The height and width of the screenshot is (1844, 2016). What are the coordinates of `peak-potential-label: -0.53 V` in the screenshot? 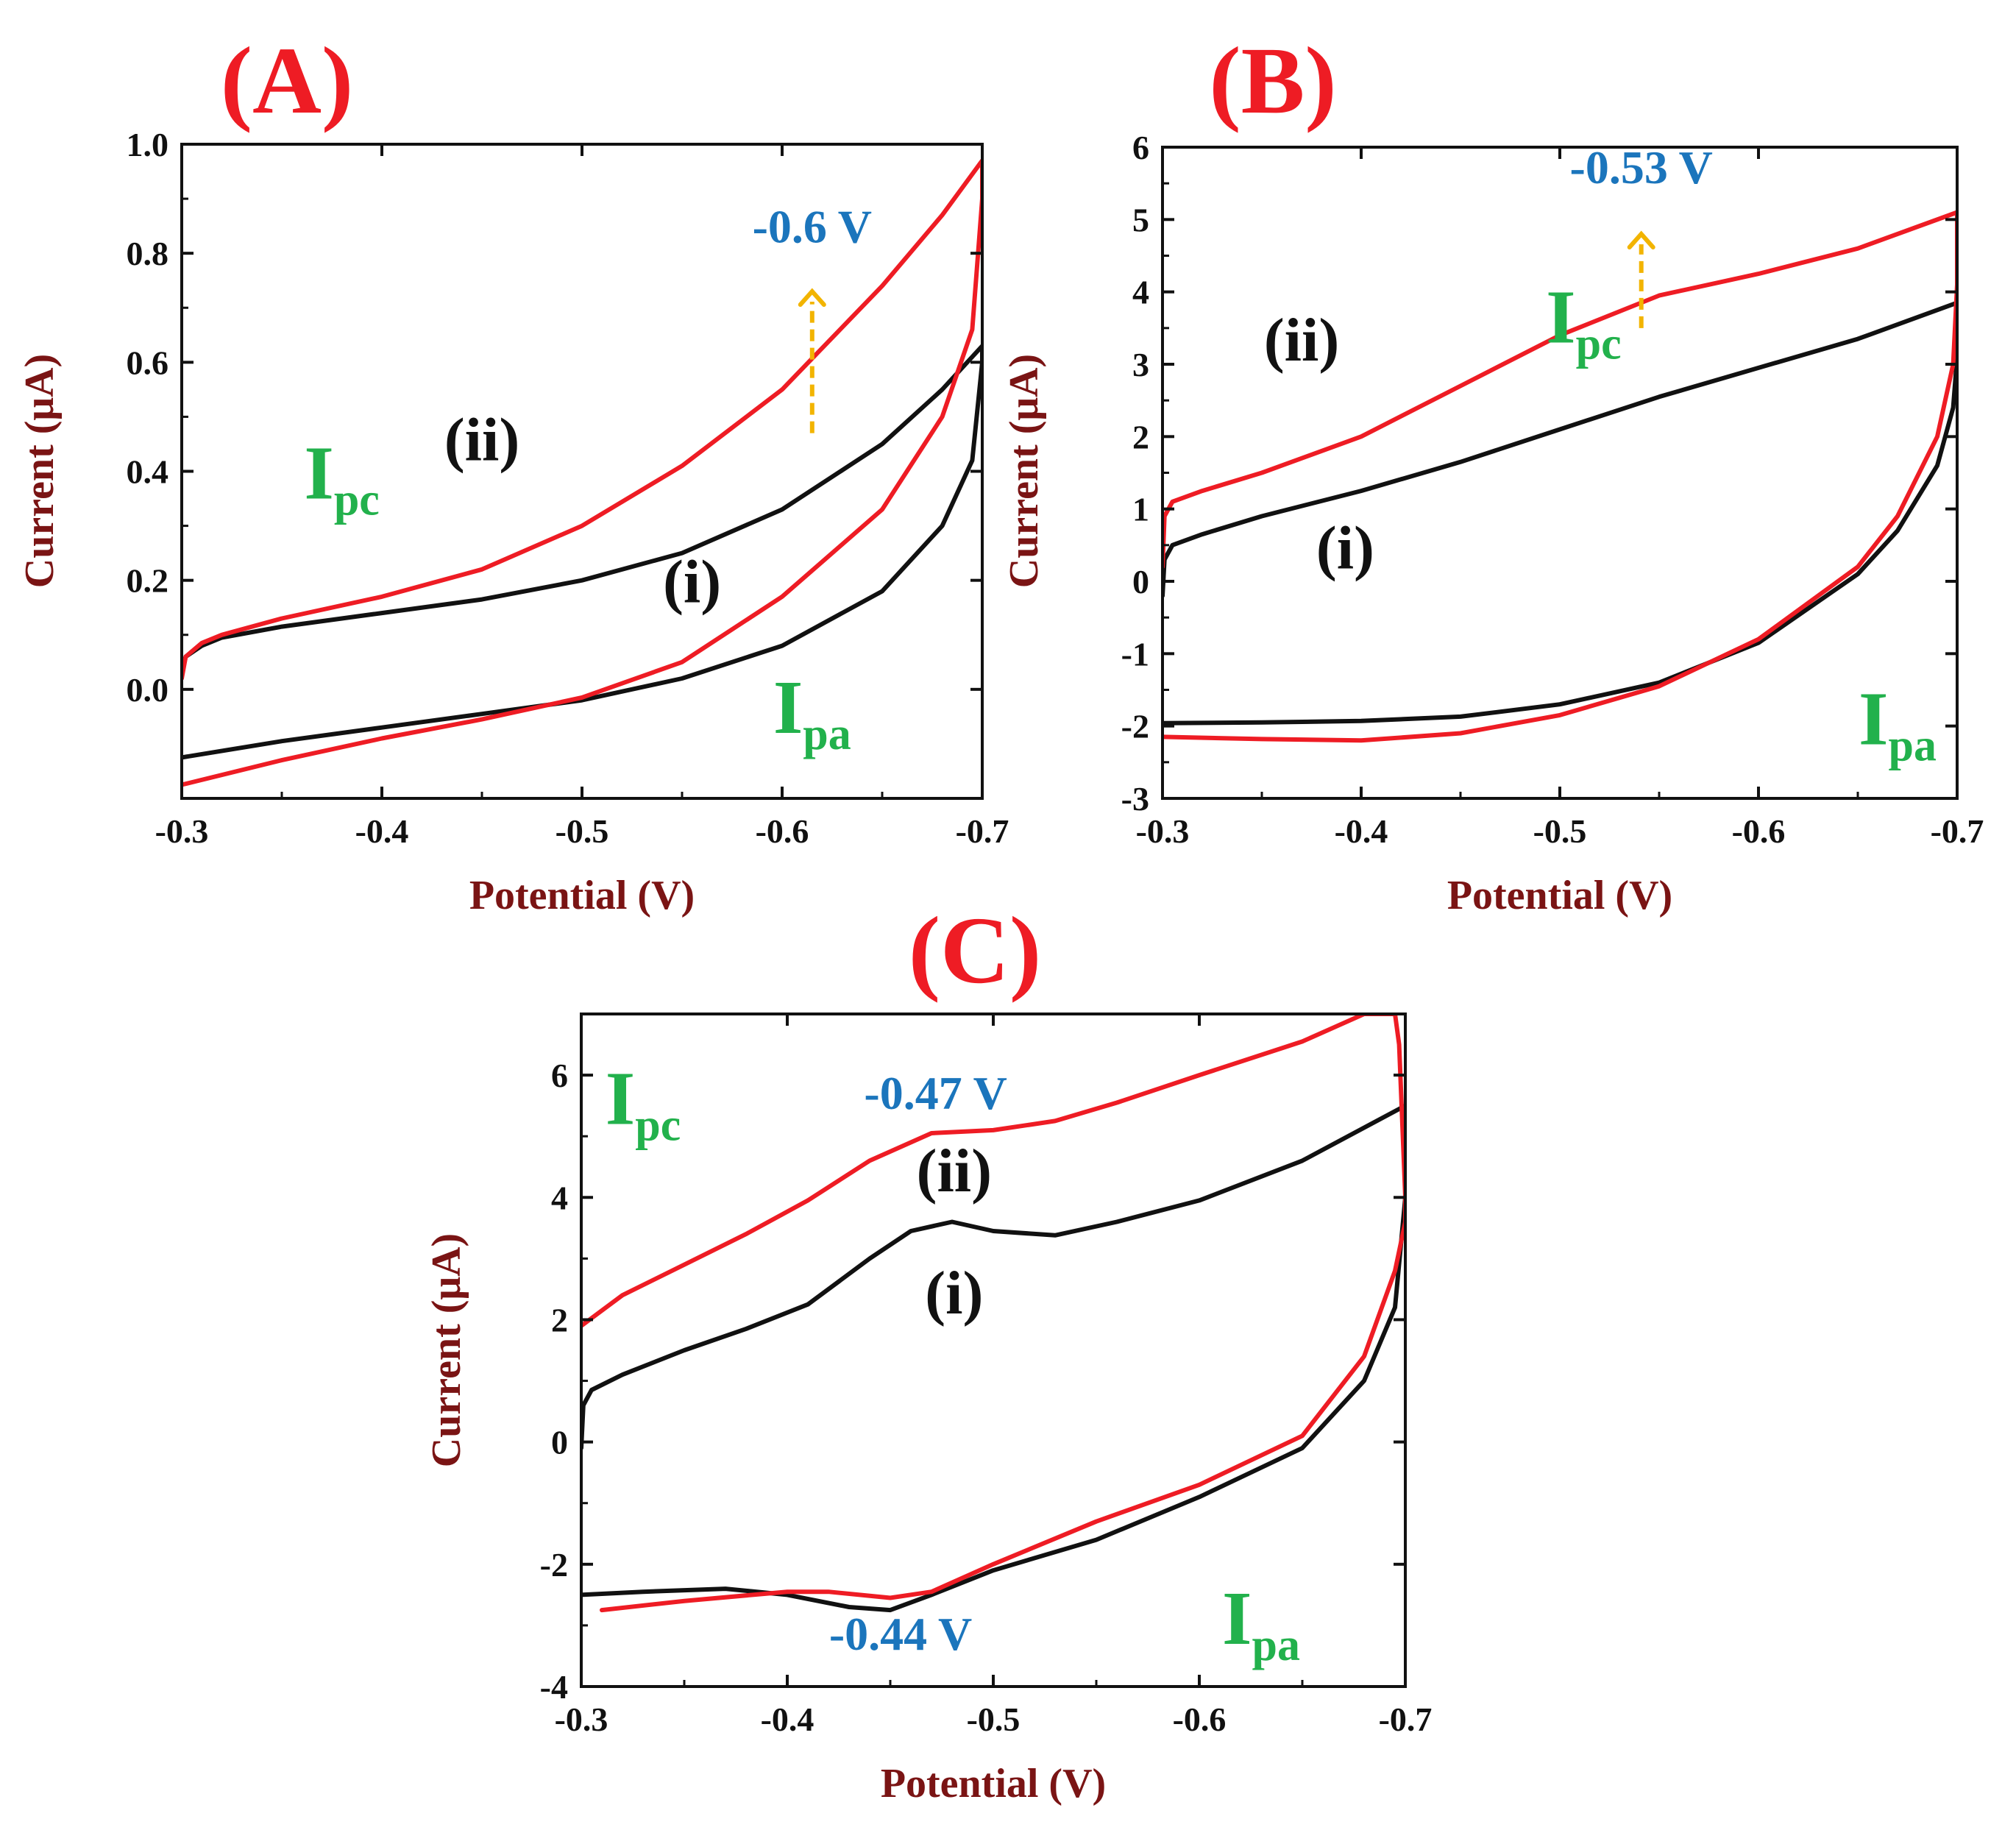 It's located at (1641, 167).